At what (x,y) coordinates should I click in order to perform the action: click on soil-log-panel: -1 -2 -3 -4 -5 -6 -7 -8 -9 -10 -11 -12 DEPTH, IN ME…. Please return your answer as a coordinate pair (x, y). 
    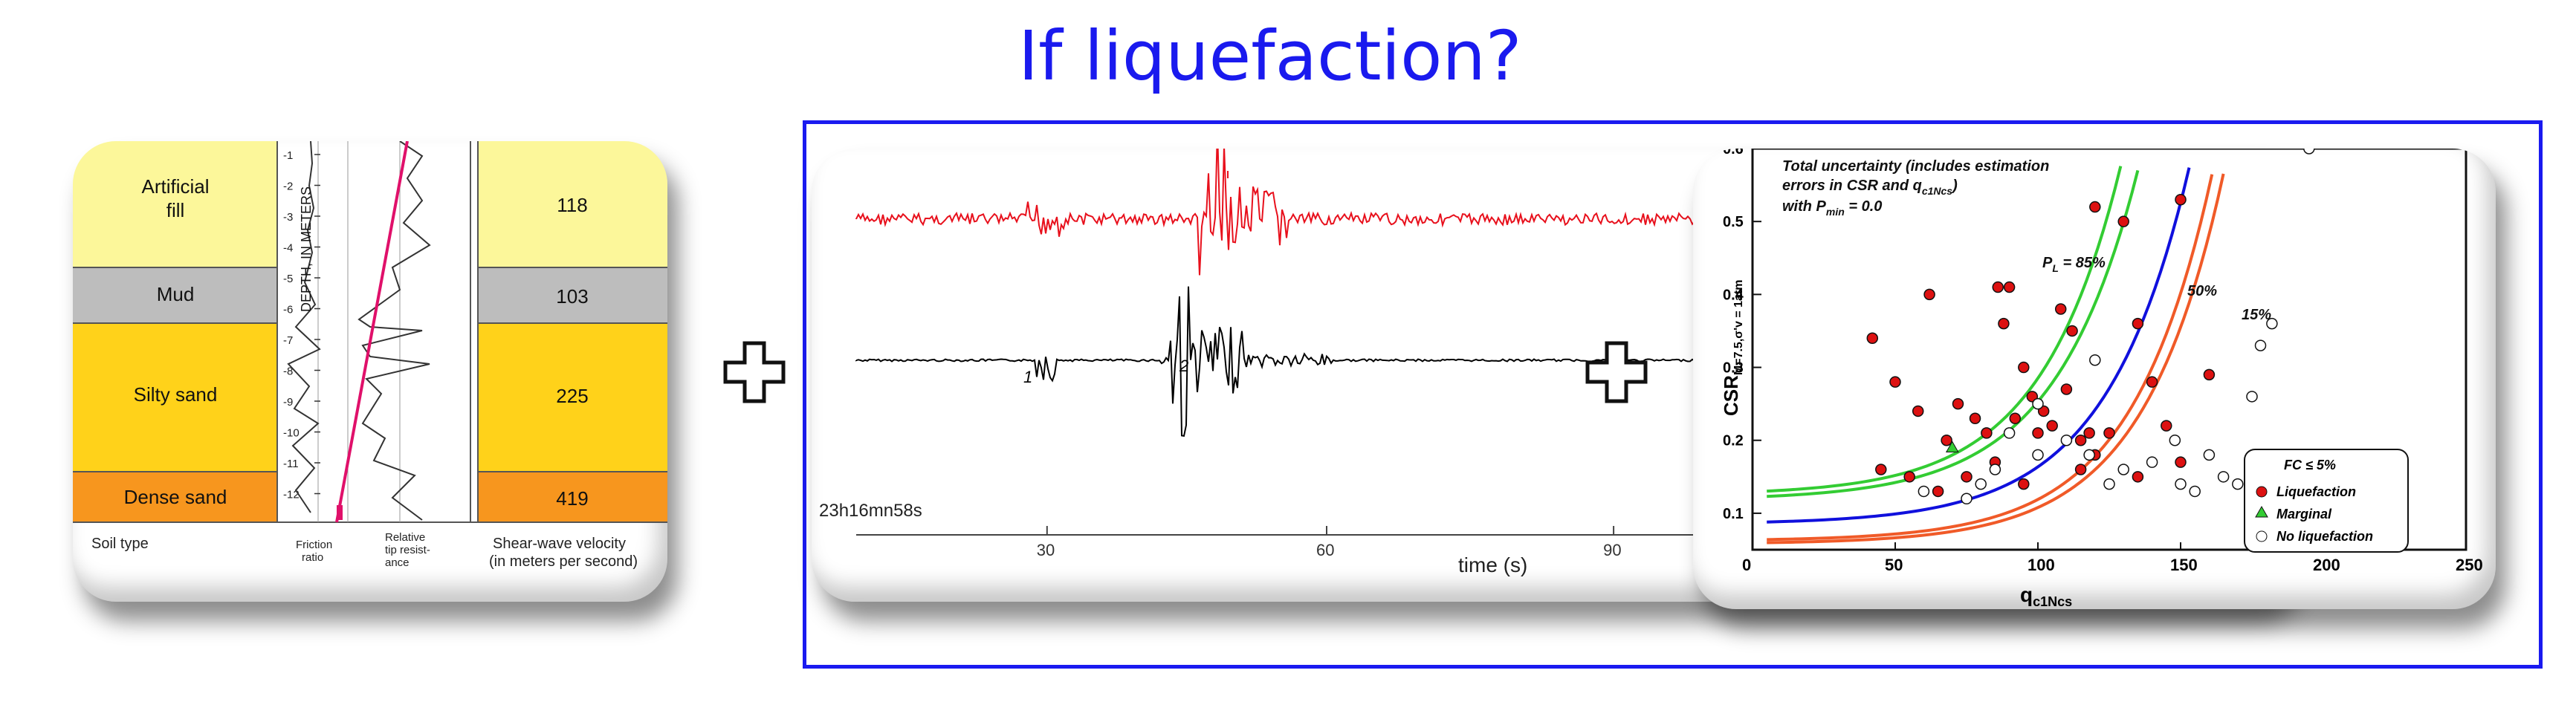
    Looking at the image, I should click on (370, 372).